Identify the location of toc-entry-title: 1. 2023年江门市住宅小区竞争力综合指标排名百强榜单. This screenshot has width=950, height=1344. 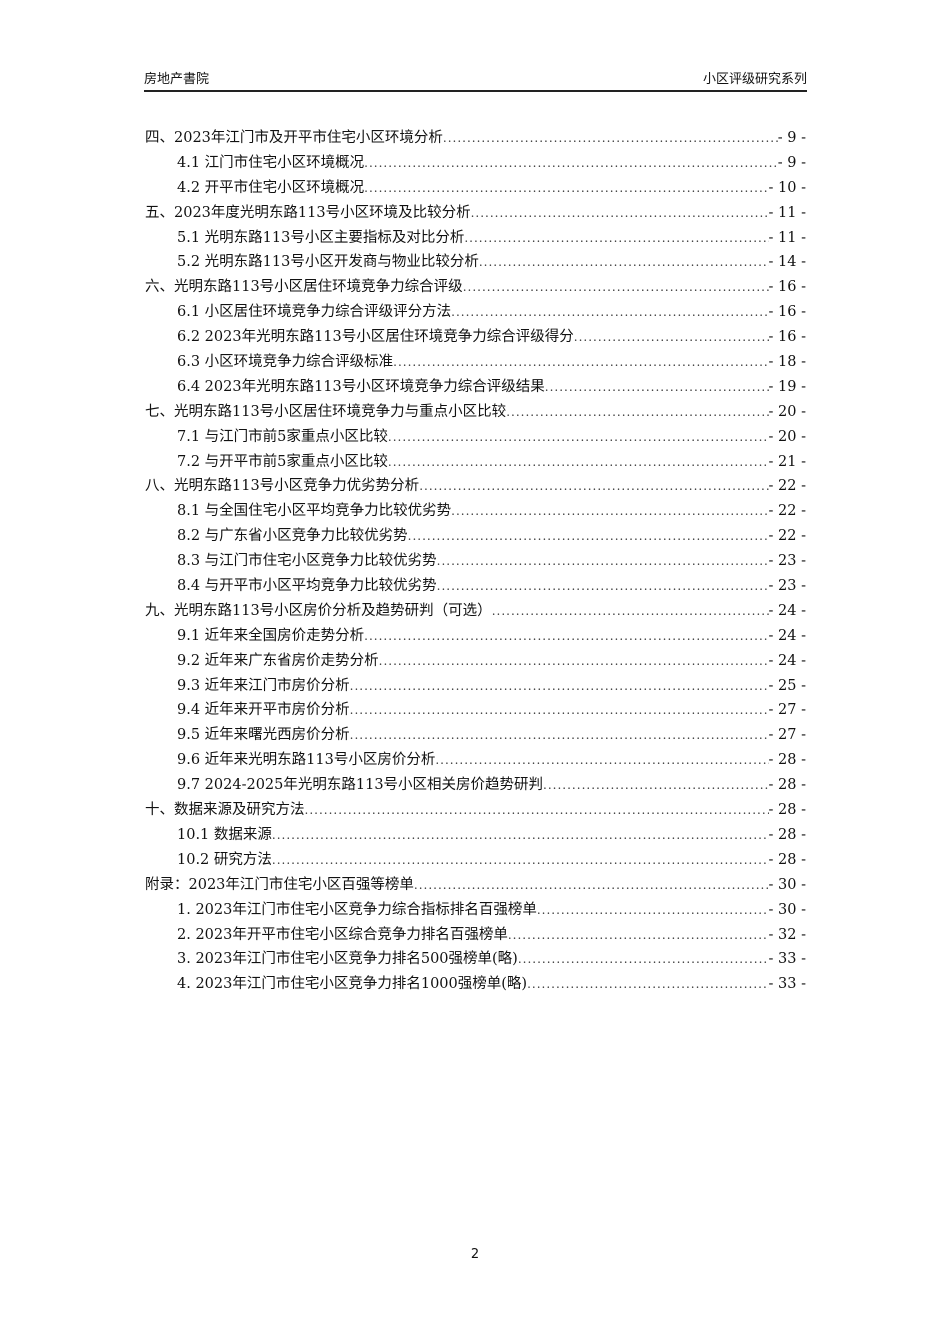
(357, 909).